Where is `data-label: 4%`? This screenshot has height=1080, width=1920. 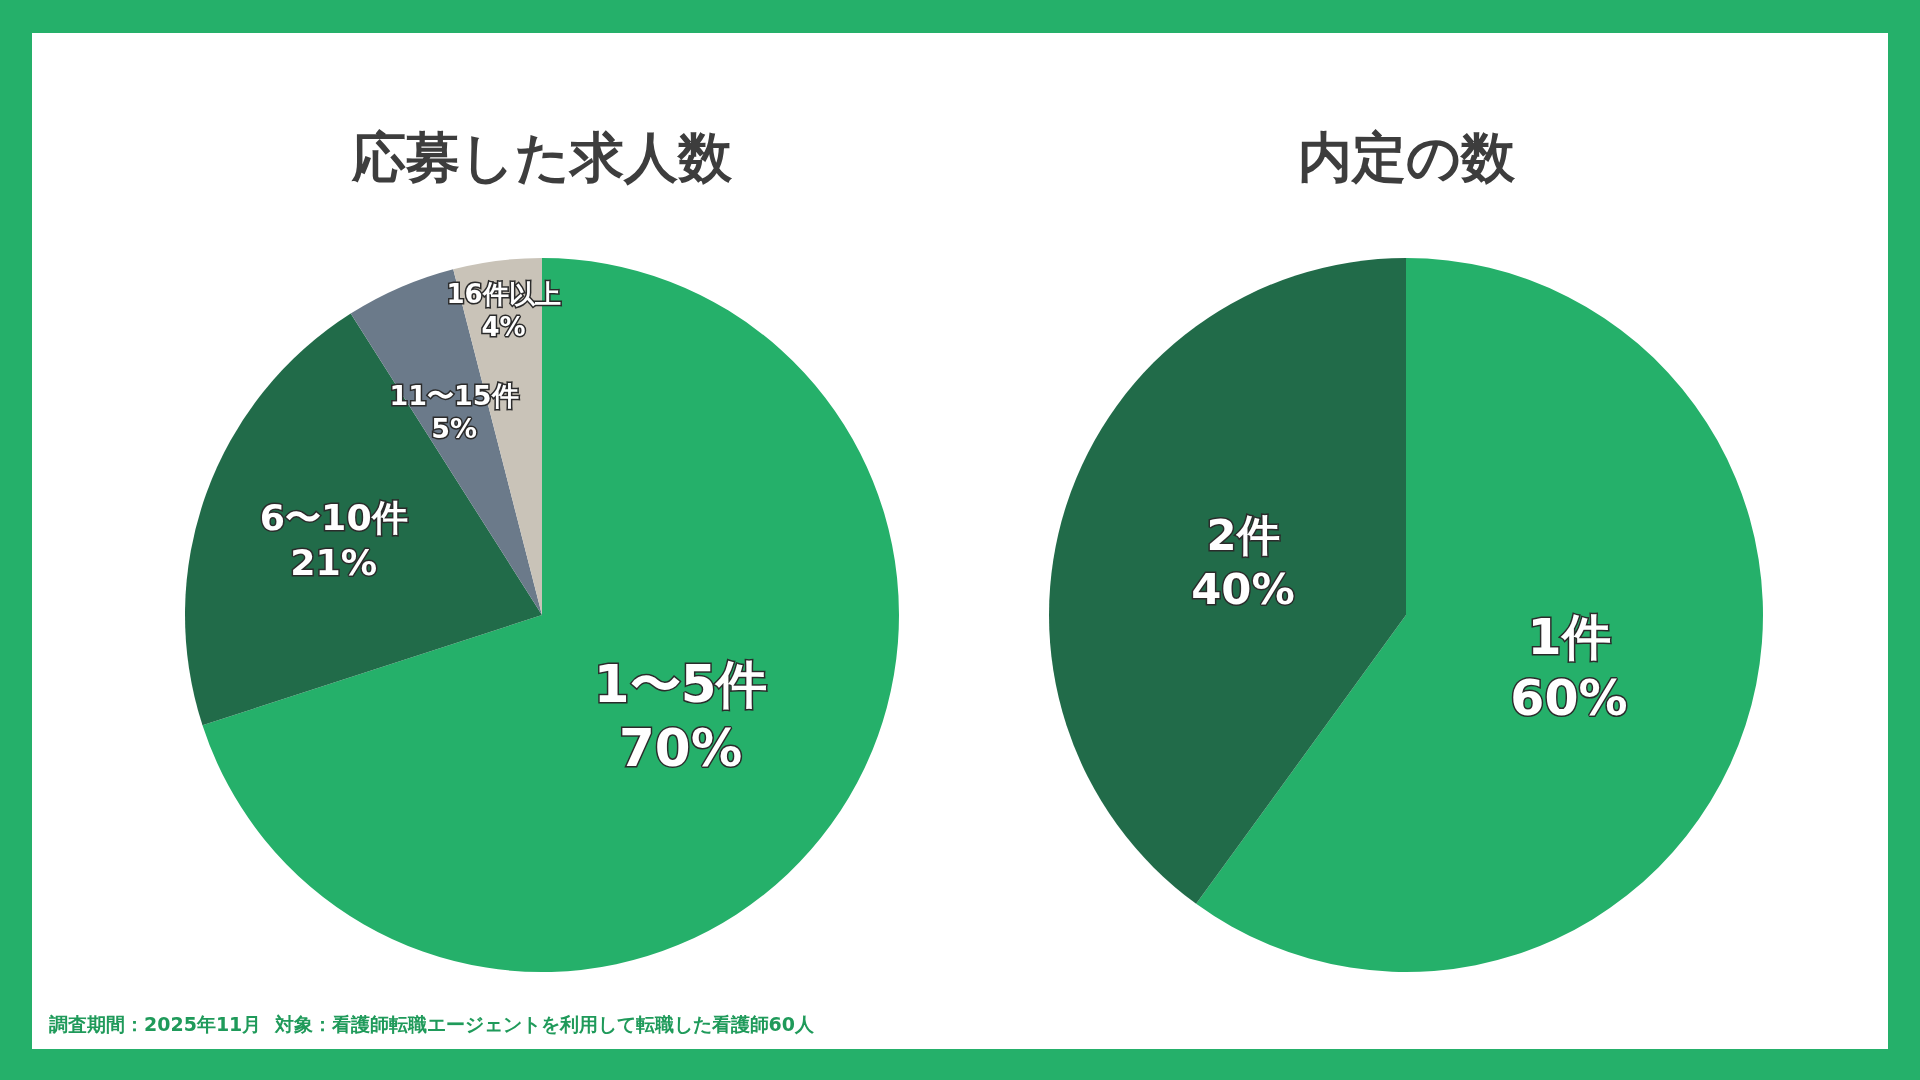
data-label: 4% is located at coordinates (503, 326).